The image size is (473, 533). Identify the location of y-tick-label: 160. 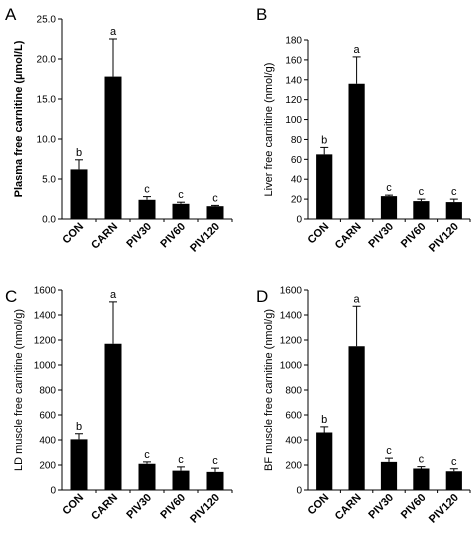
(293, 60).